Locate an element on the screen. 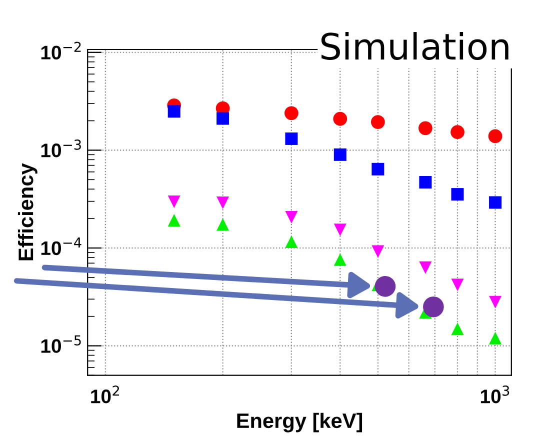  y-tick-label: 10$^{−4}$ is located at coordinates (61, 247).